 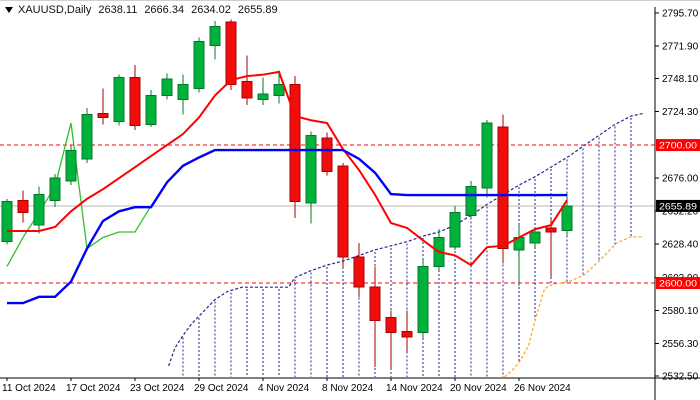 What do you see at coordinates (680, 179) in the screenshot?
I see `y-axis-label: 2676.00` at bounding box center [680, 179].